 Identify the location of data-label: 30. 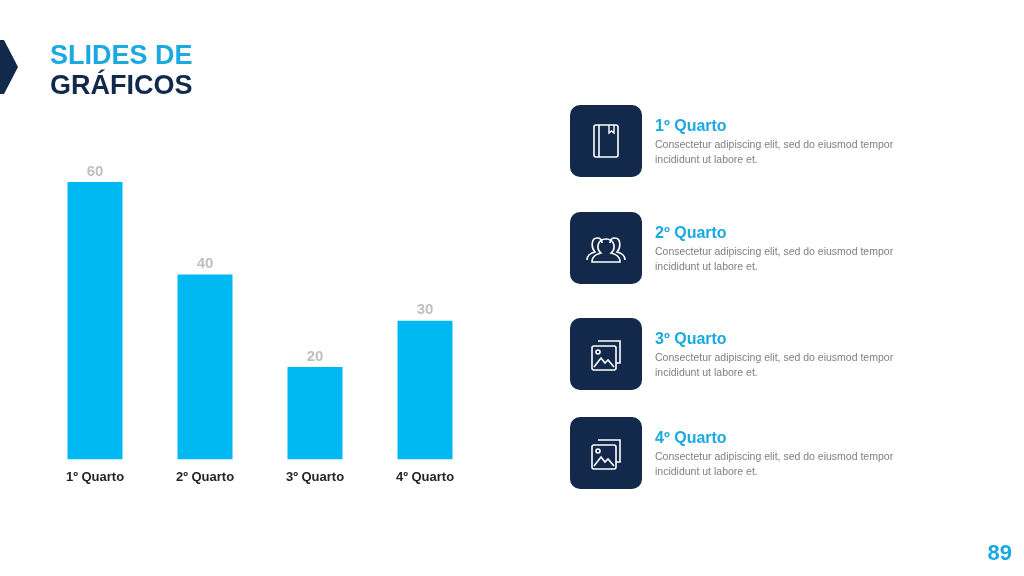
(425, 309).